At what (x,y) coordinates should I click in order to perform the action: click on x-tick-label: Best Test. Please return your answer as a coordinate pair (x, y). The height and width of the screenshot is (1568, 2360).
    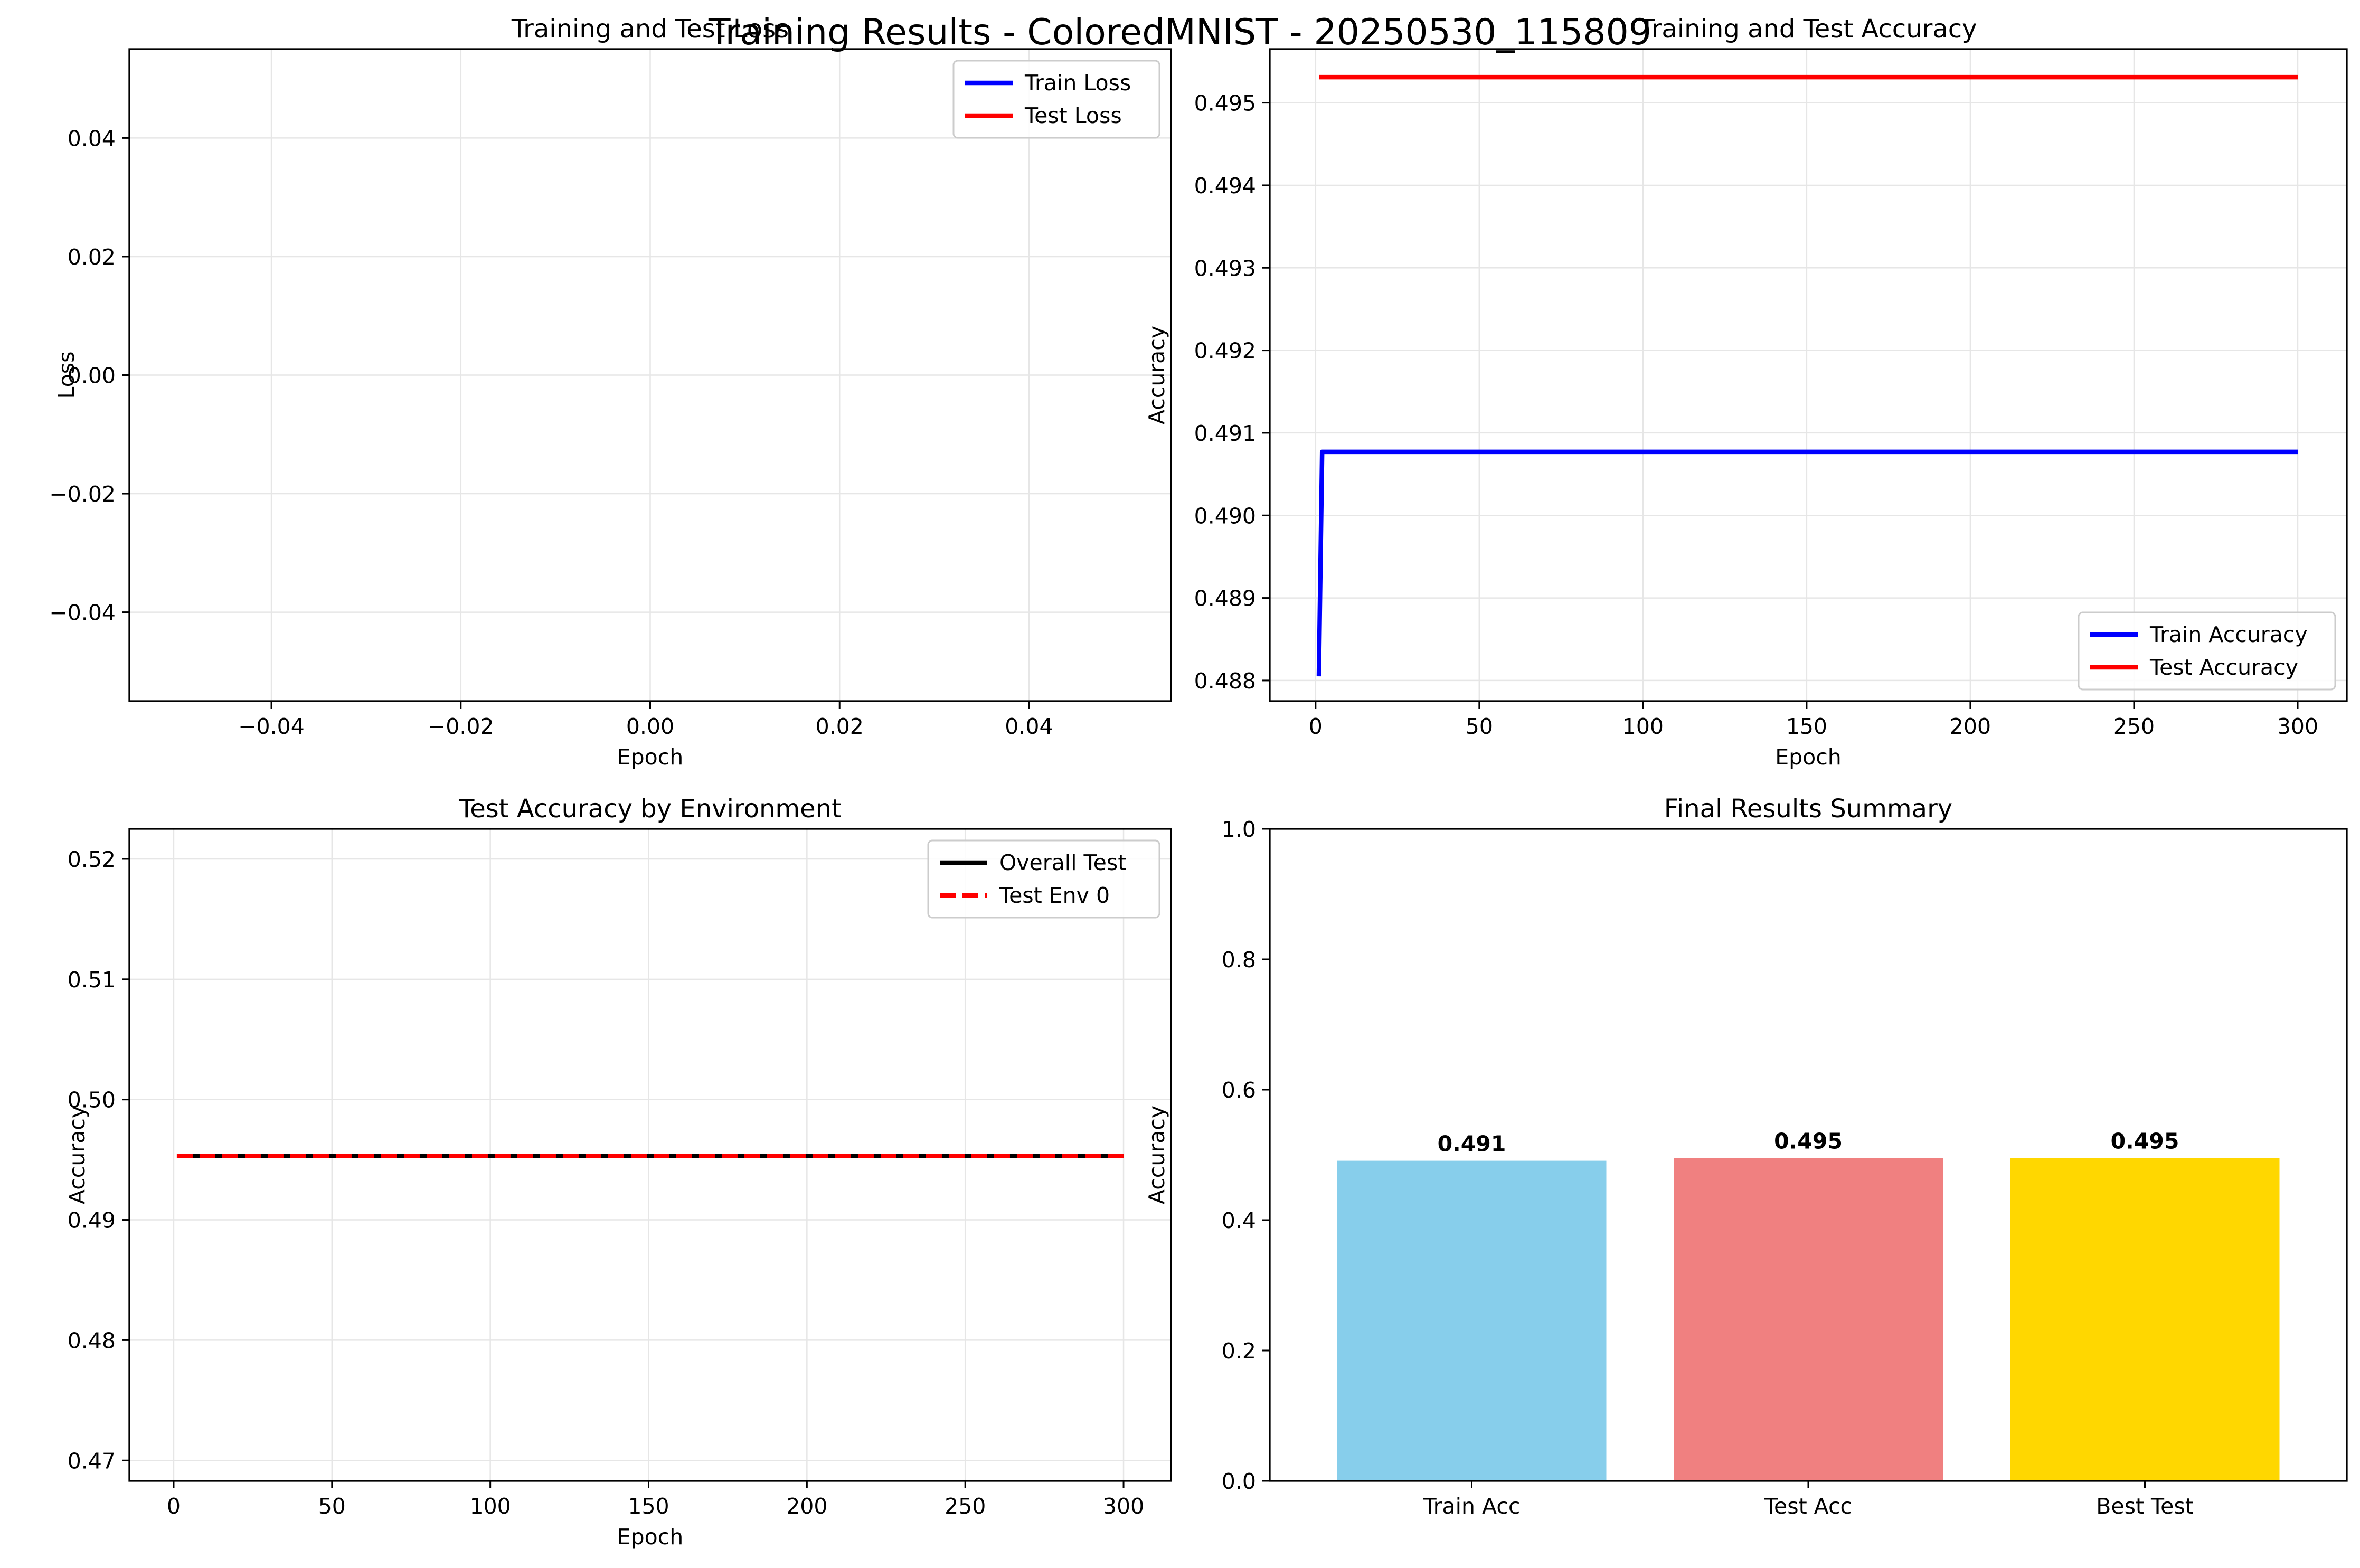
    Looking at the image, I should click on (2145, 1506).